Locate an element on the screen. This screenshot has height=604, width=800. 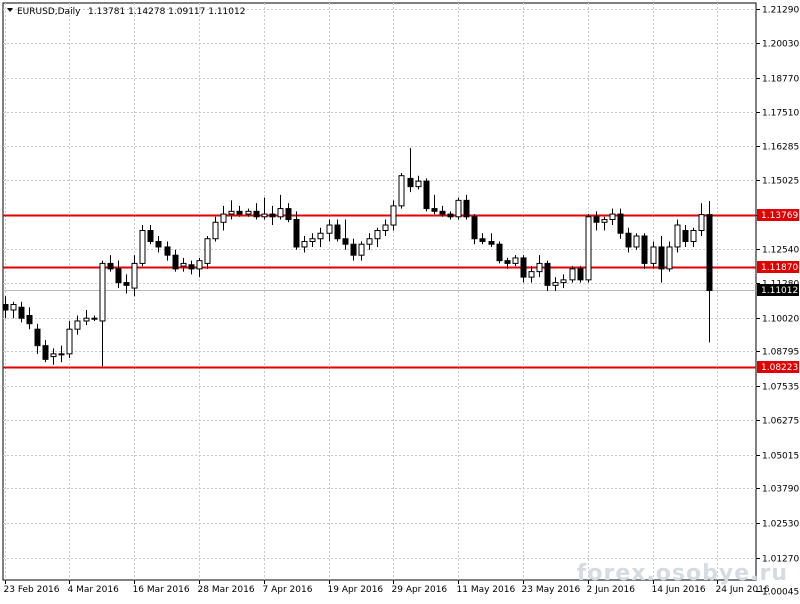
y-tick-label: 1.15025 is located at coordinates (780, 182).